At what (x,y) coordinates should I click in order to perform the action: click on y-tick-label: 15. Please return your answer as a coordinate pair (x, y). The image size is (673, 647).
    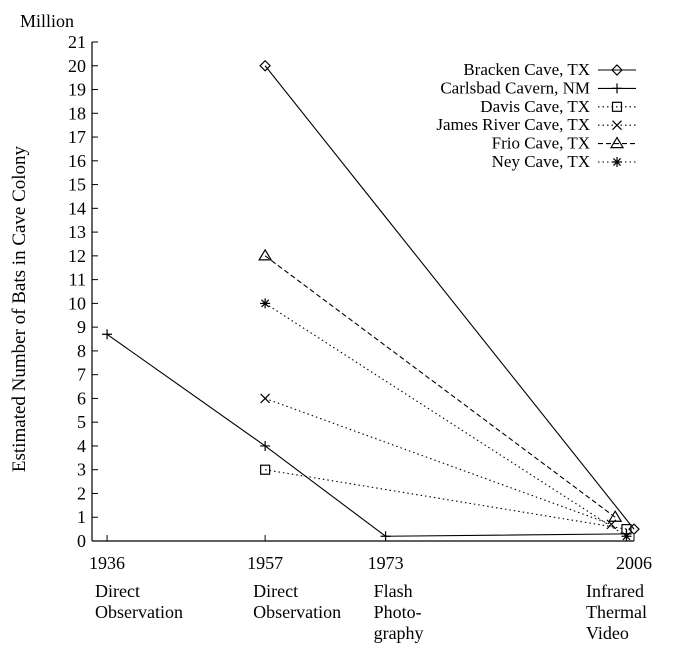
    Looking at the image, I should click on (77, 185).